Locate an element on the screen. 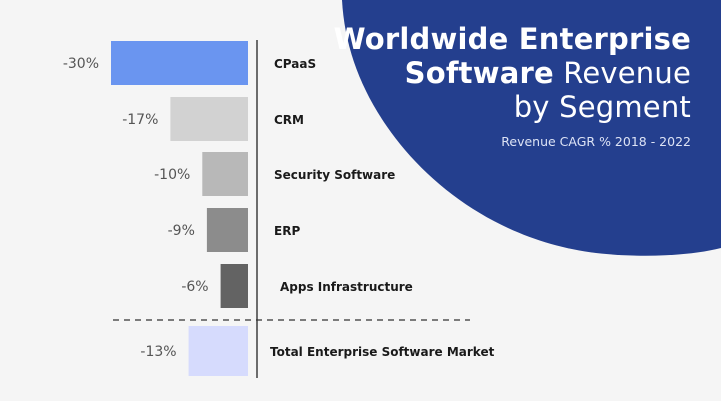  chart-title-line-1: Worldwide Enterprise is located at coordinates (512, 39).